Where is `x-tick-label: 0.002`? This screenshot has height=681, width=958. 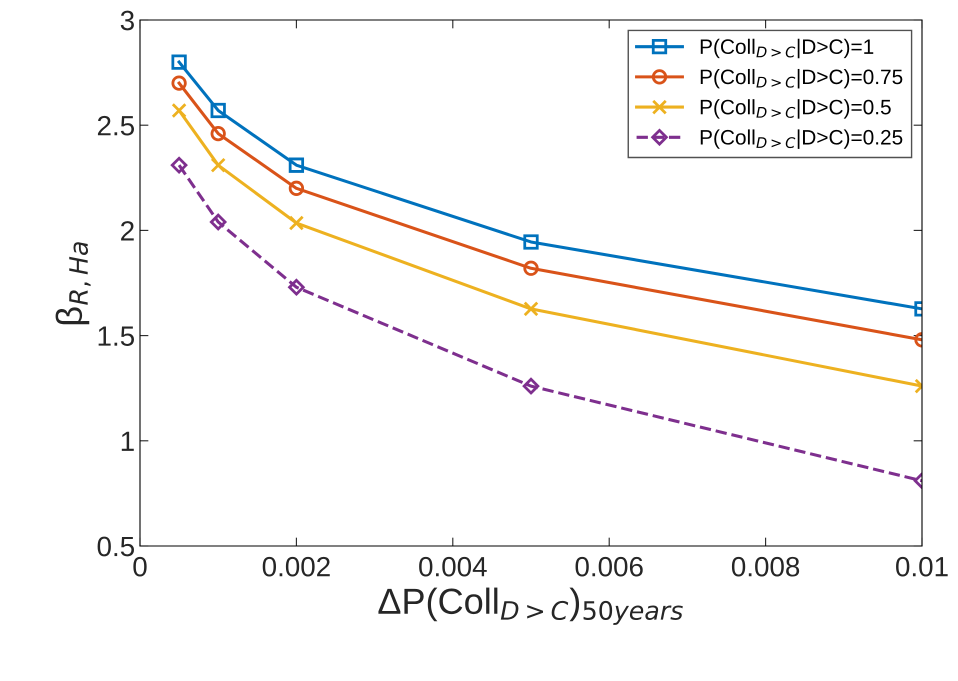
x-tick-label: 0.002 is located at coordinates (296, 566).